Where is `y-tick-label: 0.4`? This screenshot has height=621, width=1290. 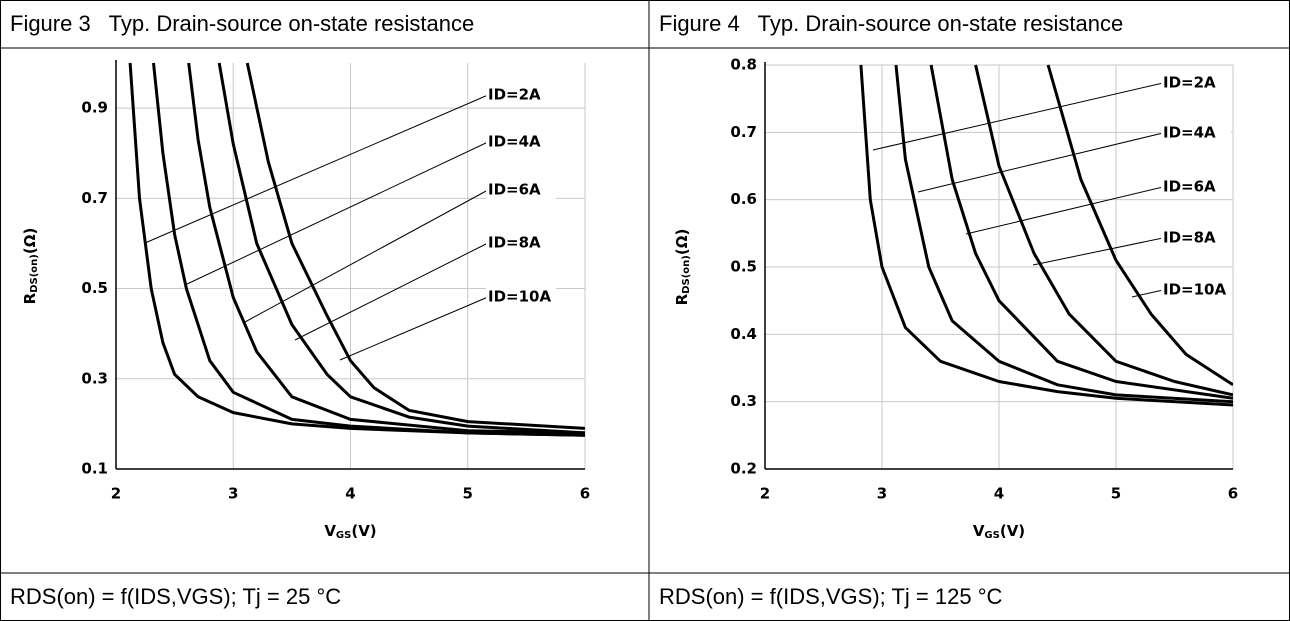 y-tick-label: 0.4 is located at coordinates (743, 334).